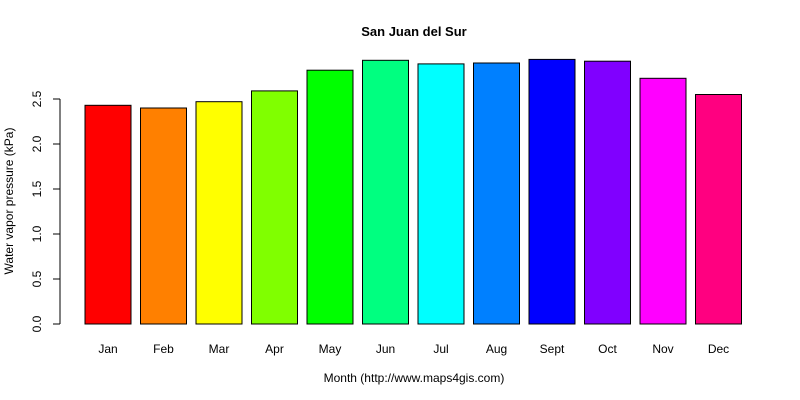 This screenshot has height=400, width=800. I want to click on bar-mar, so click(219, 213).